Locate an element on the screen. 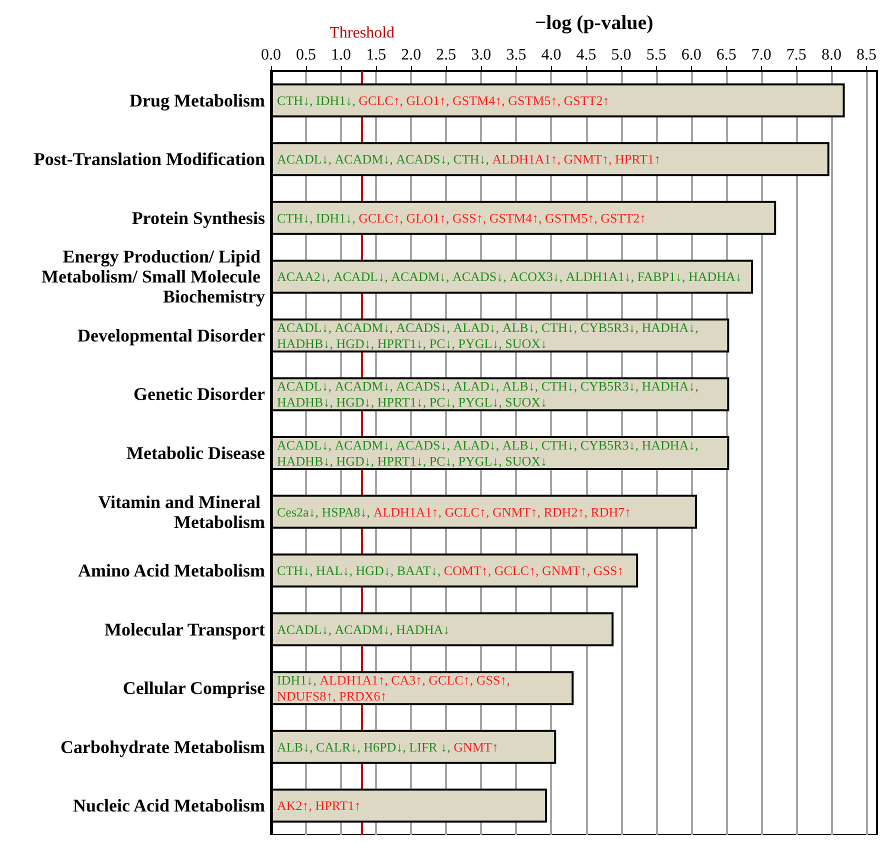 The width and height of the screenshot is (890, 843). y-tick-label: Carbohydrate Metabolism is located at coordinates (162, 746).